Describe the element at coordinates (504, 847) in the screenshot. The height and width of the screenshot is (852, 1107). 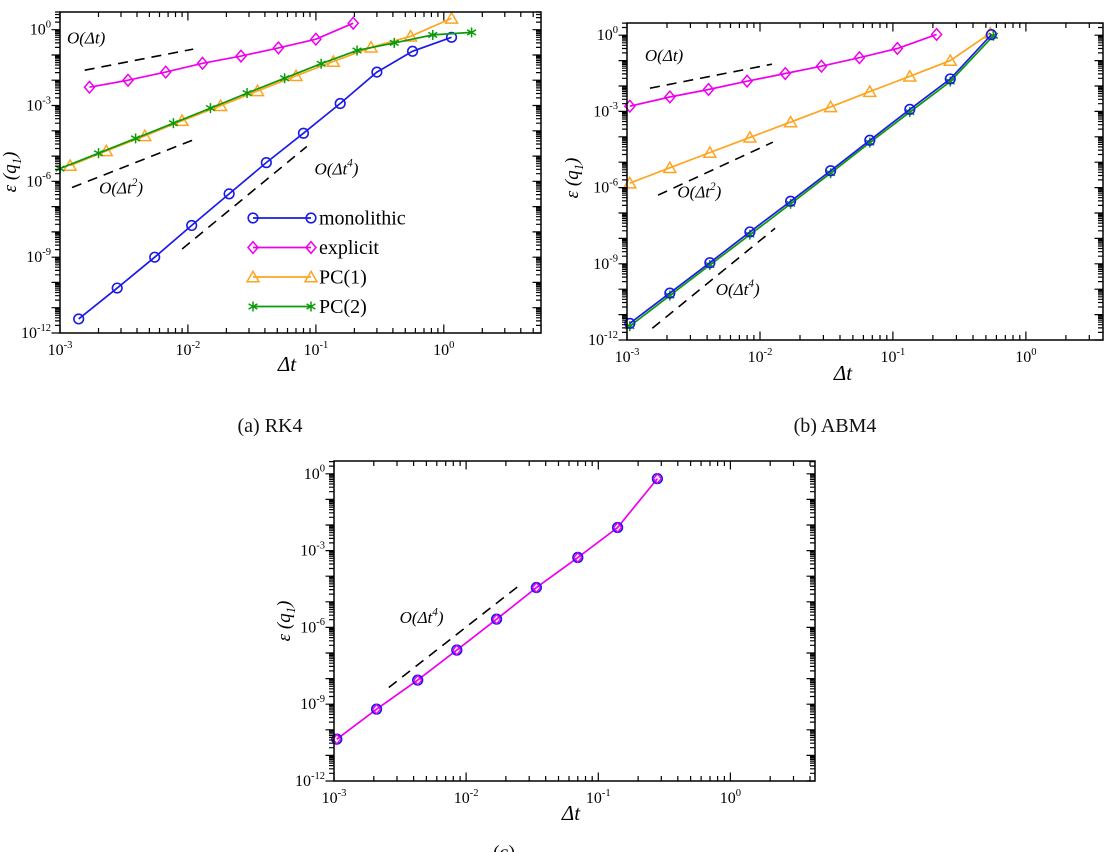
I see `caption-plot-c: (c)` at that location.